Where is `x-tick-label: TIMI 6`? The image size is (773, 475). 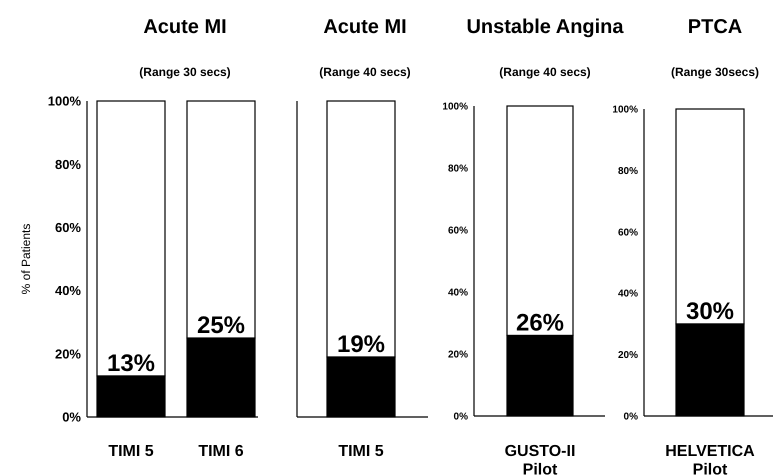 x-tick-label: TIMI 6 is located at coordinates (221, 451).